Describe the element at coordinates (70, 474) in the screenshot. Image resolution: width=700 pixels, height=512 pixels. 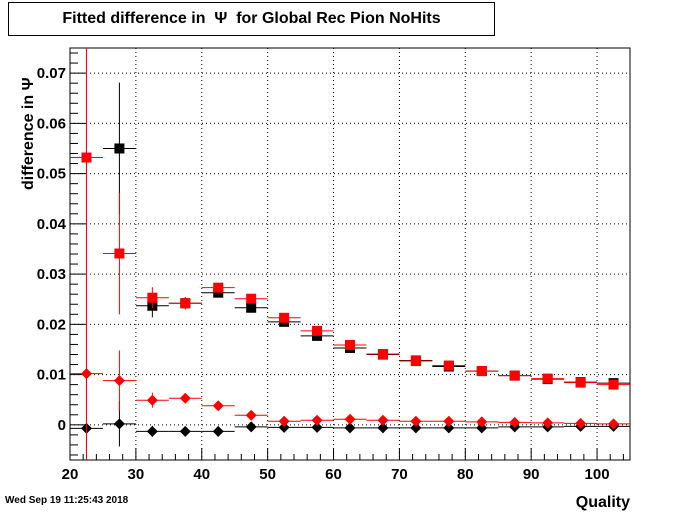
I see `x-tick-label: 20` at that location.